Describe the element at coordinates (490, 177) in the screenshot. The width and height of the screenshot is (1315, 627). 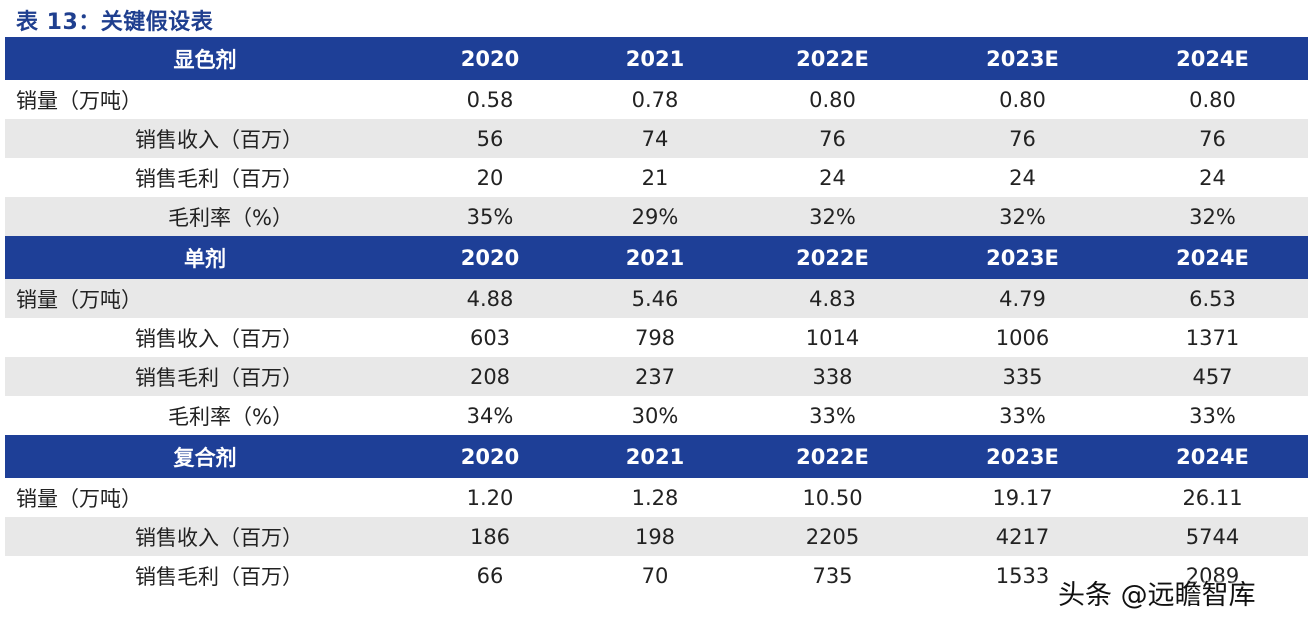
I see `table-cell: 20` at that location.